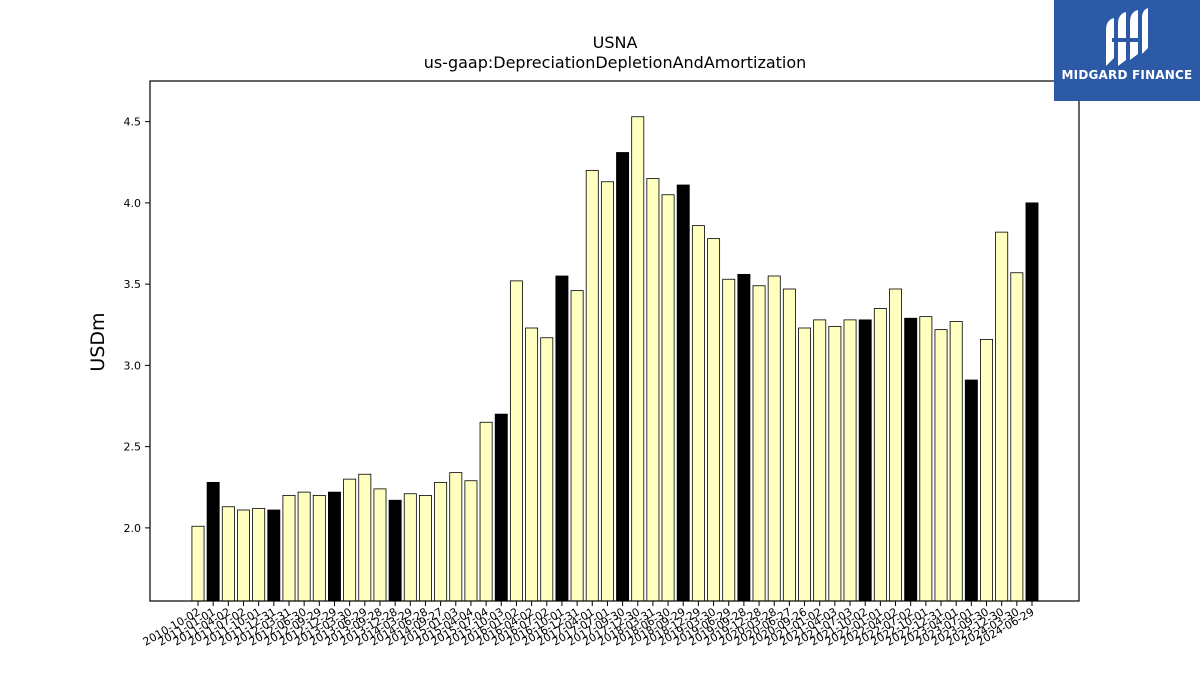 Image resolution: width=1200 pixels, height=675 pixels. Describe the element at coordinates (133, 365) in the screenshot. I see `y-tick-label: 3.0` at that location.